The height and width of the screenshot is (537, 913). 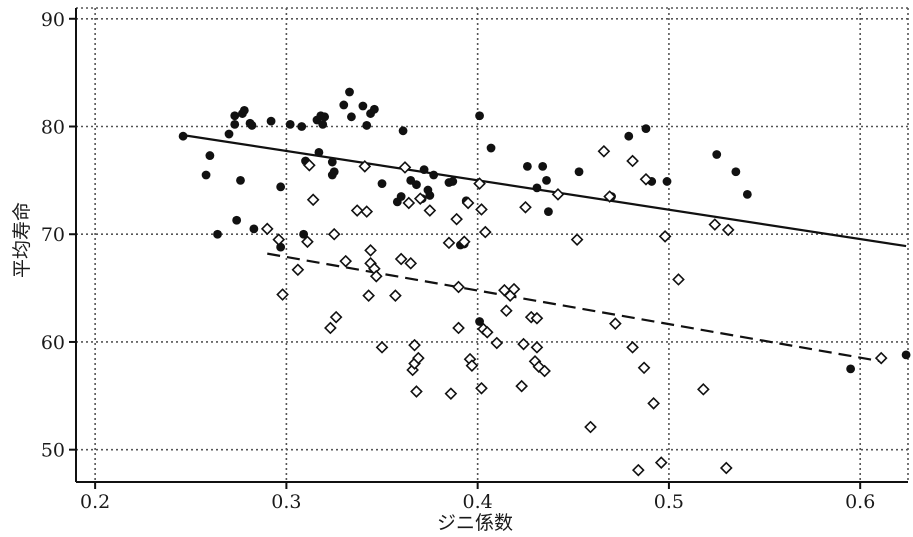 What do you see at coordinates (53, 343) in the screenshot?
I see `y-tick-label: 60` at bounding box center [53, 343].